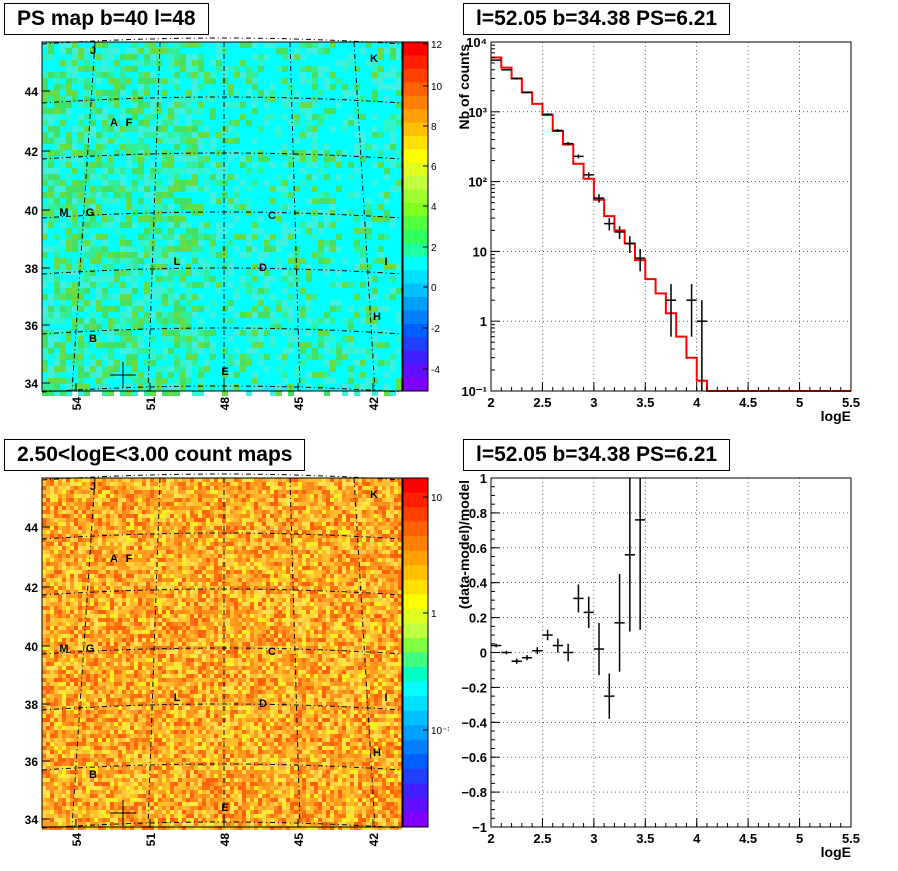  Describe the element at coordinates (123, 375) in the screenshot. I see `target-crosshair` at that location.